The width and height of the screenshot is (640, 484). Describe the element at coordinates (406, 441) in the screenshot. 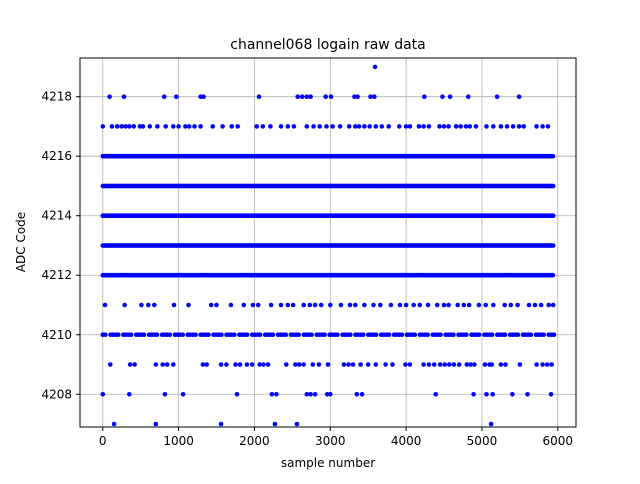

I see `x-tick-label: 4000` at that location.